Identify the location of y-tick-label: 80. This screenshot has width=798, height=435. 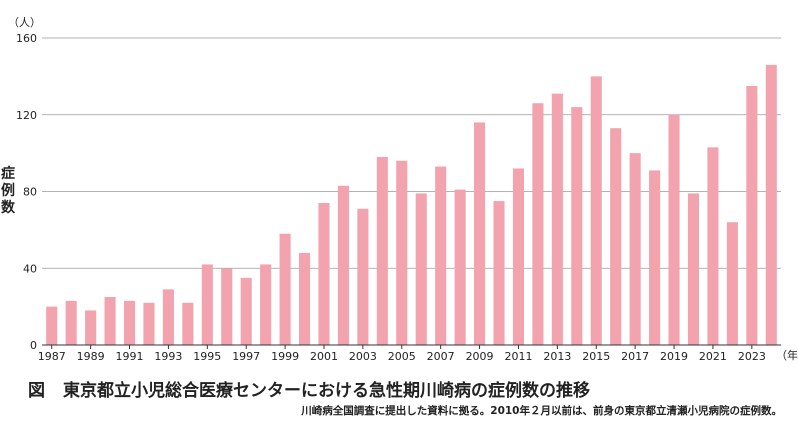
(30, 192).